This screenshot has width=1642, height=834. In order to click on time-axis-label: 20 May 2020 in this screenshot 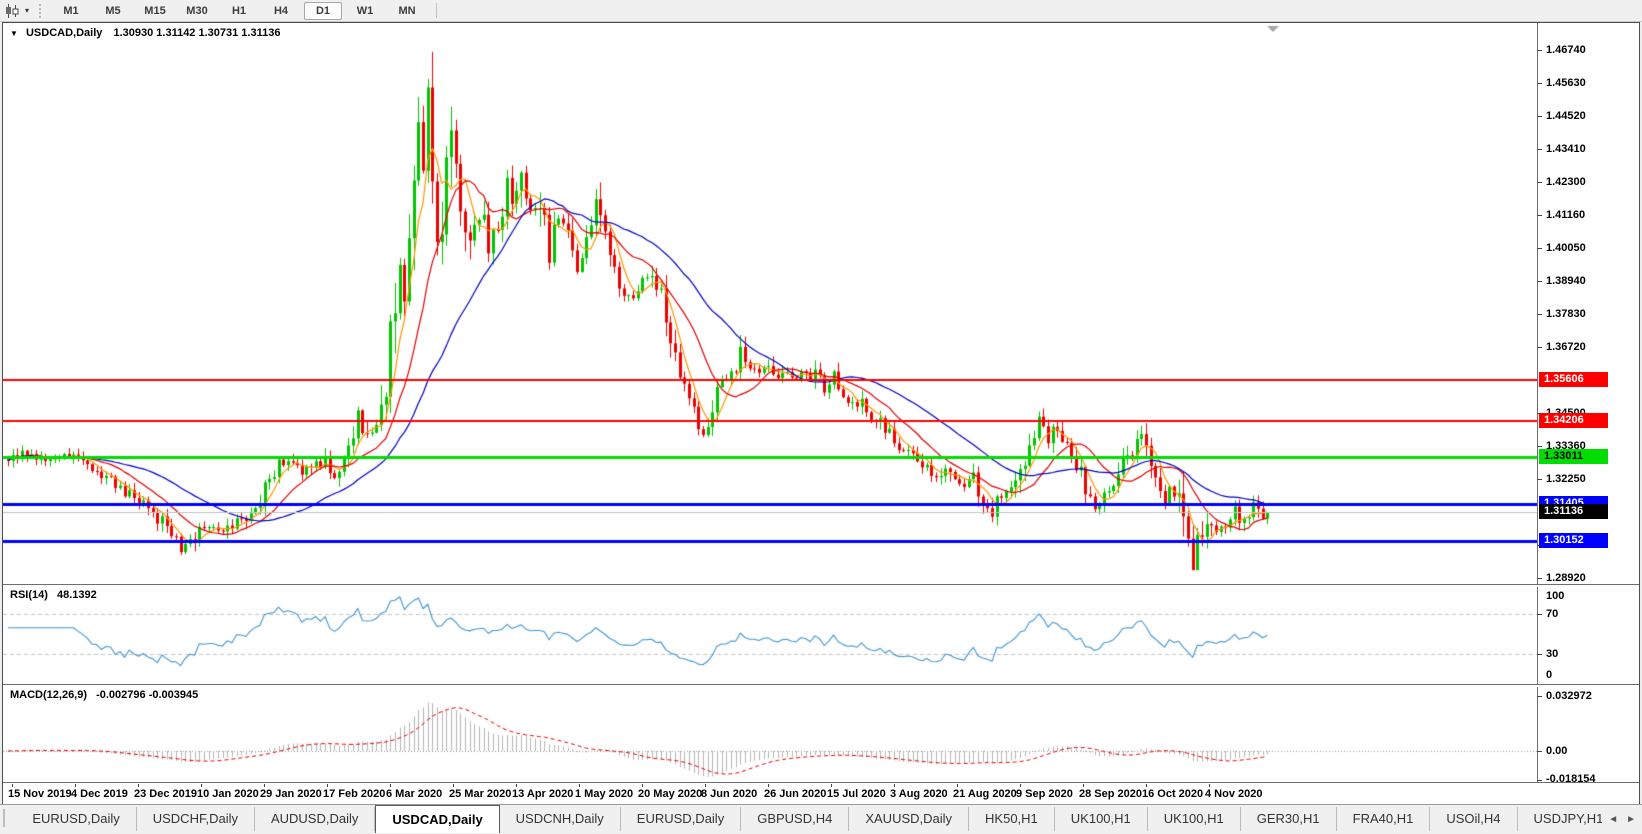, I will do `click(670, 794)`.